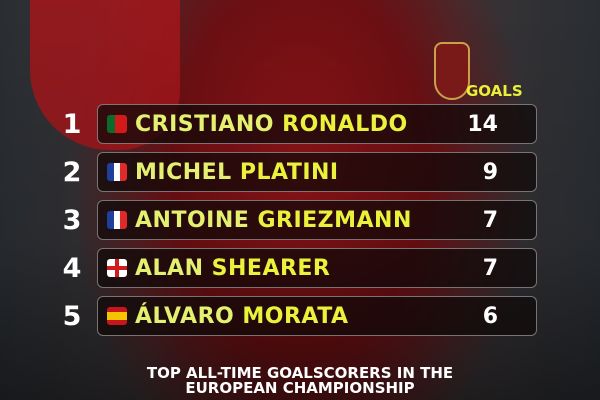  What do you see at coordinates (72, 268) in the screenshot?
I see `rank: 4` at bounding box center [72, 268].